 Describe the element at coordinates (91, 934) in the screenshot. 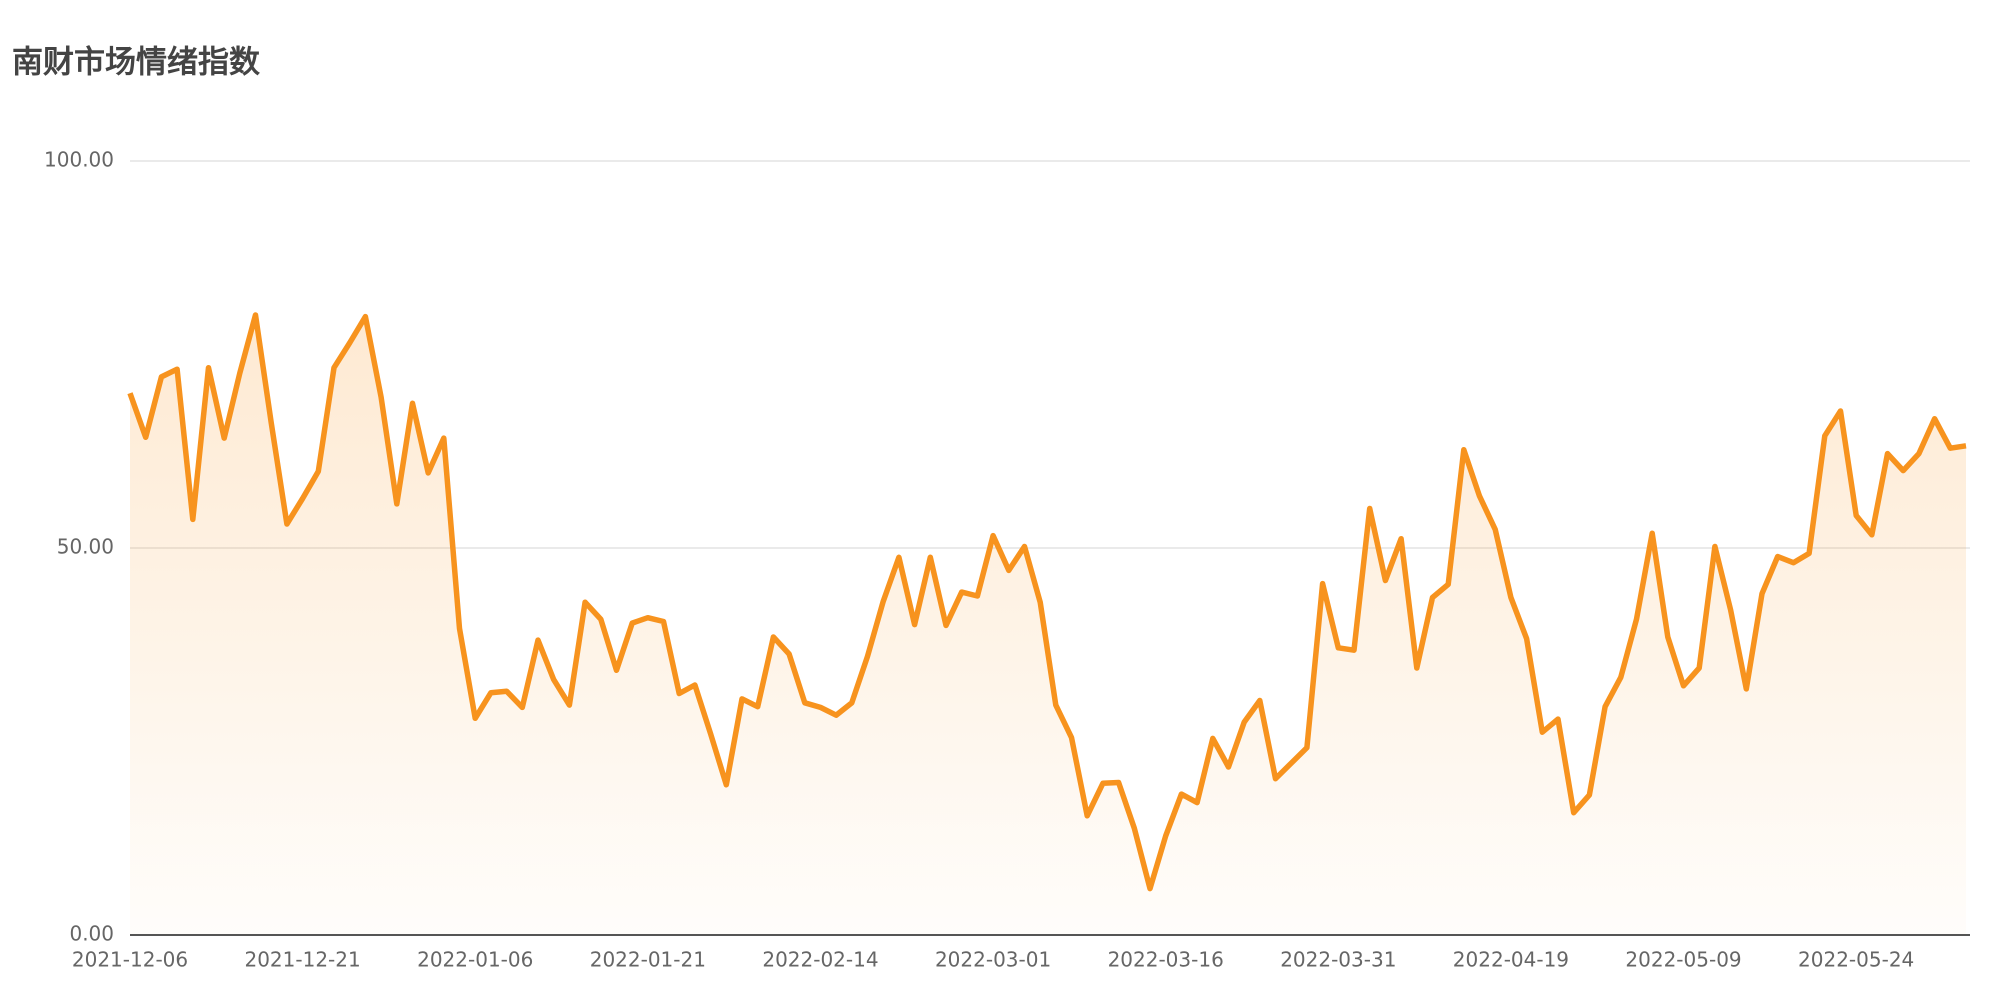

I see `y-tick-label: 0.00` at that location.